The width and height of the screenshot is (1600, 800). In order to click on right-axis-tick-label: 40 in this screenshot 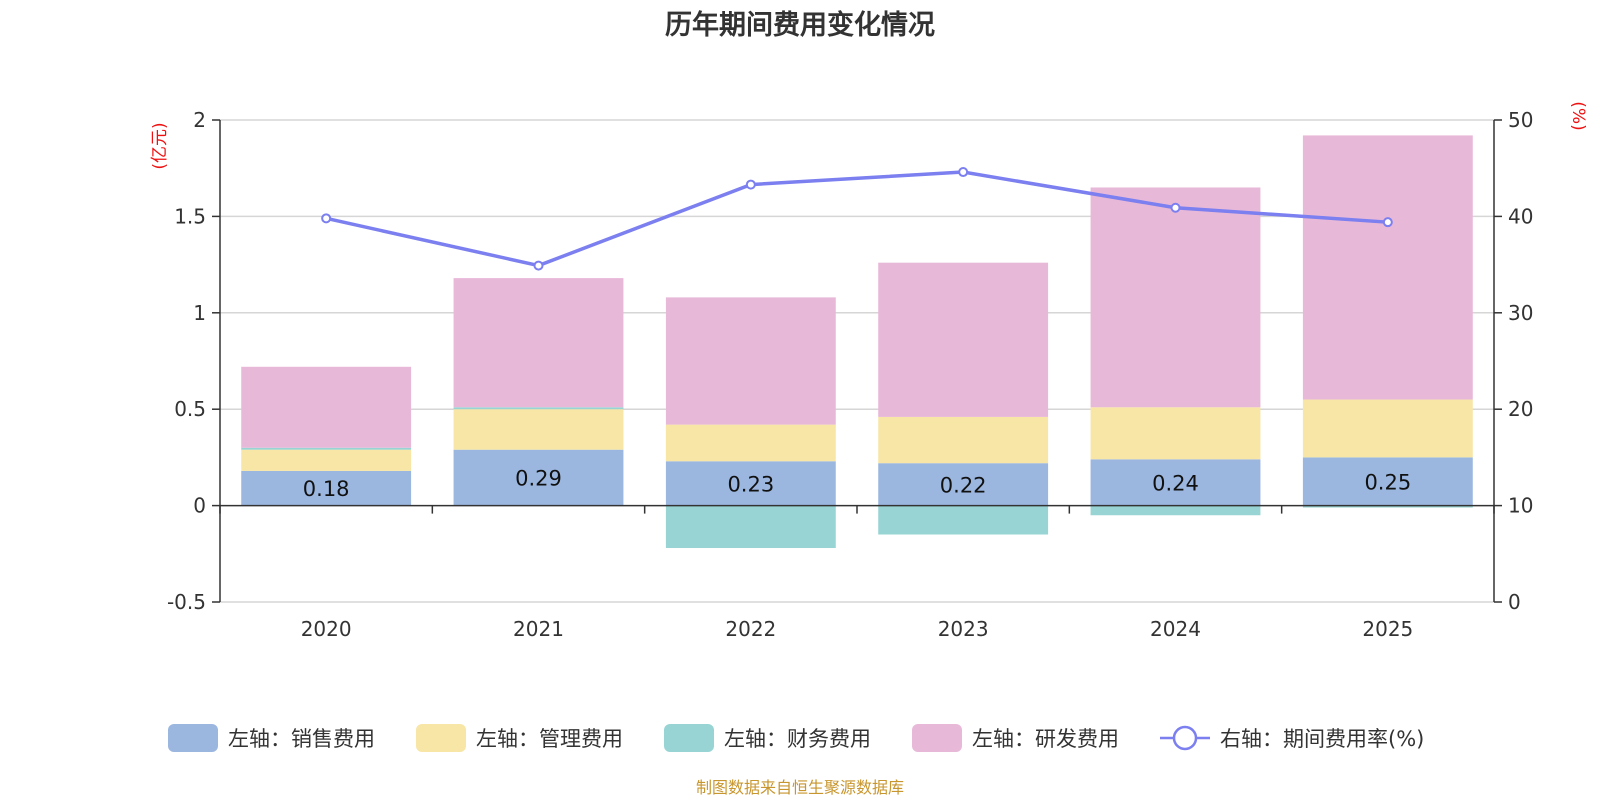, I will do `click(1520, 216)`.